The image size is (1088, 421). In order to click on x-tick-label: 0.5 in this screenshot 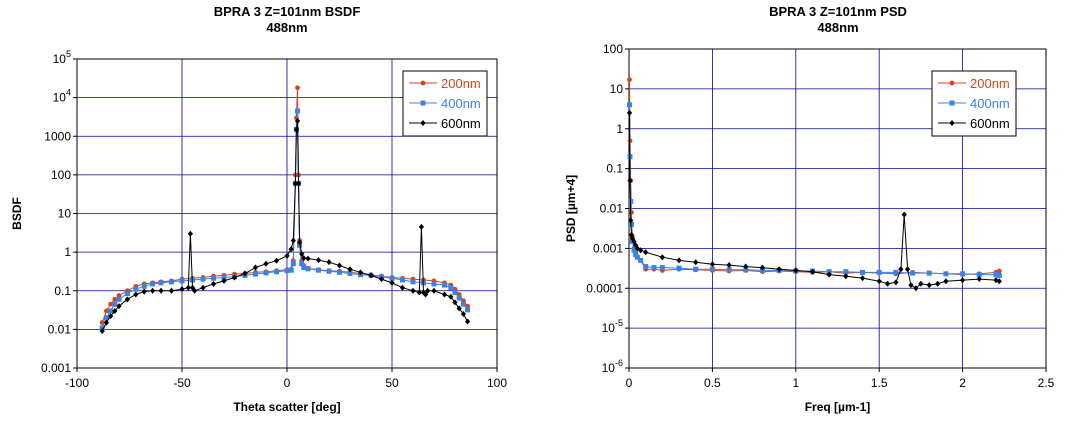, I will do `click(712, 383)`.